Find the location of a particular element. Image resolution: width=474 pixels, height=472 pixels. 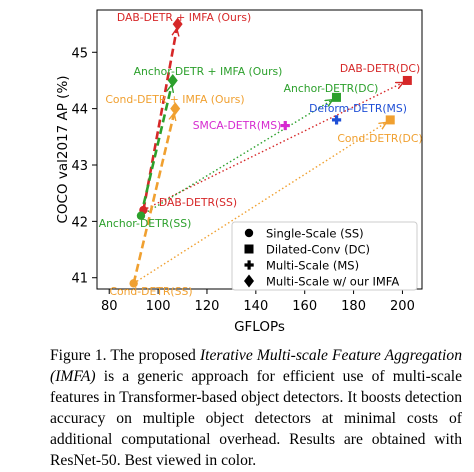

point-annotation: Anchor-DETR(SS) is located at coordinates (145, 223).